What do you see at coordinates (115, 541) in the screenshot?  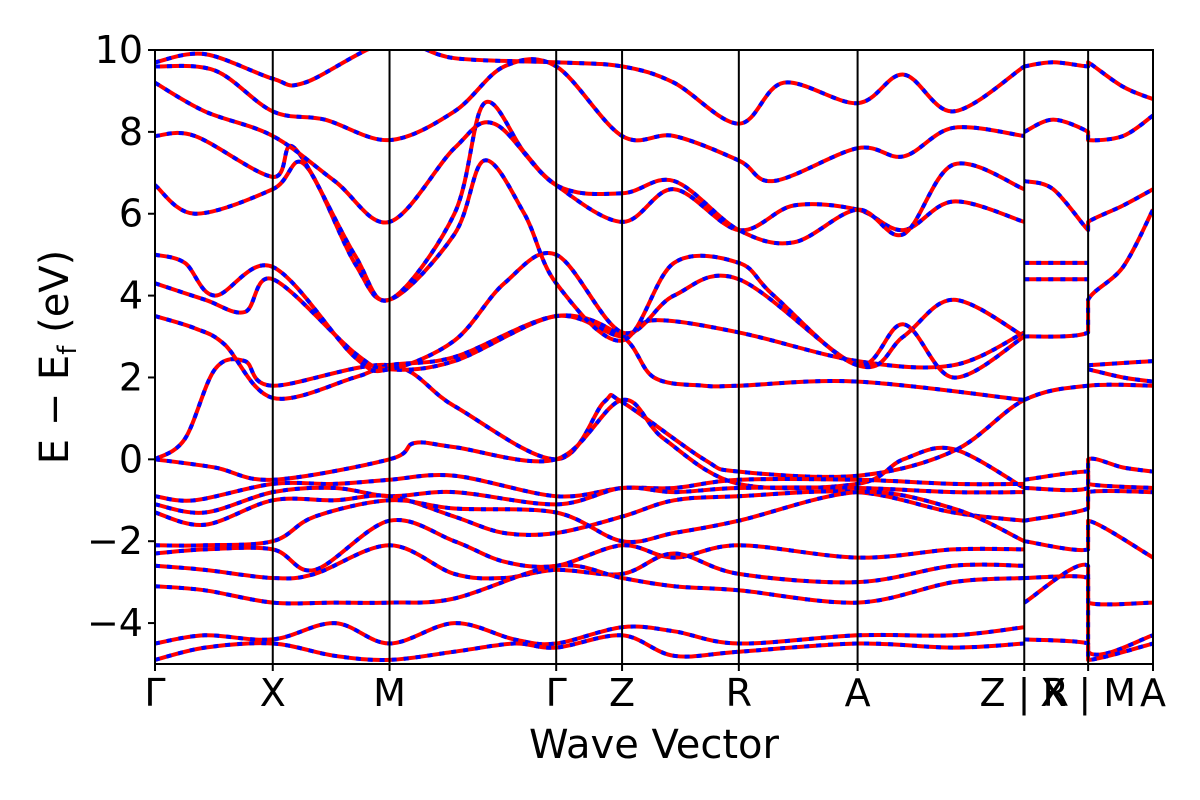 I see `y-tick-label-1: −2` at bounding box center [115, 541].